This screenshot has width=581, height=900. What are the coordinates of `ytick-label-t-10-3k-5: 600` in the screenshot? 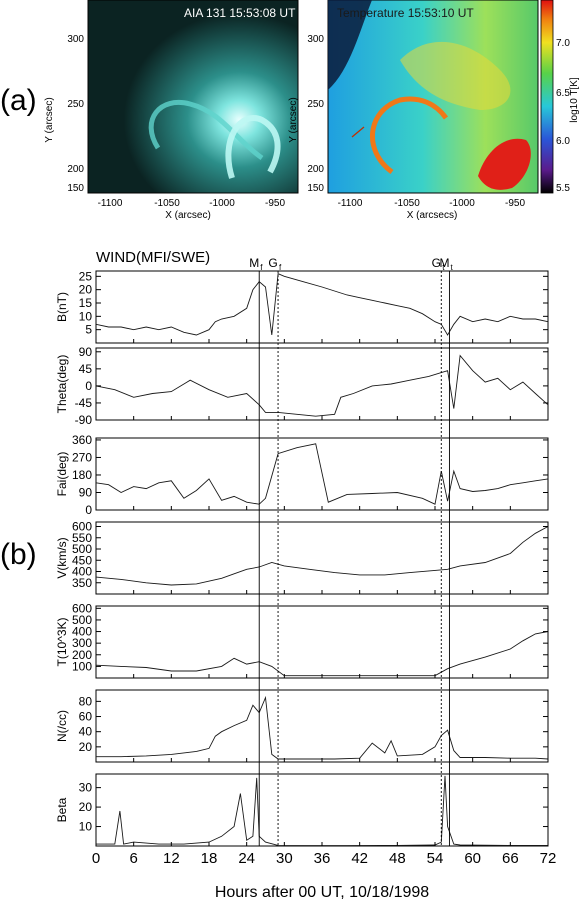 It's located at (82, 608).